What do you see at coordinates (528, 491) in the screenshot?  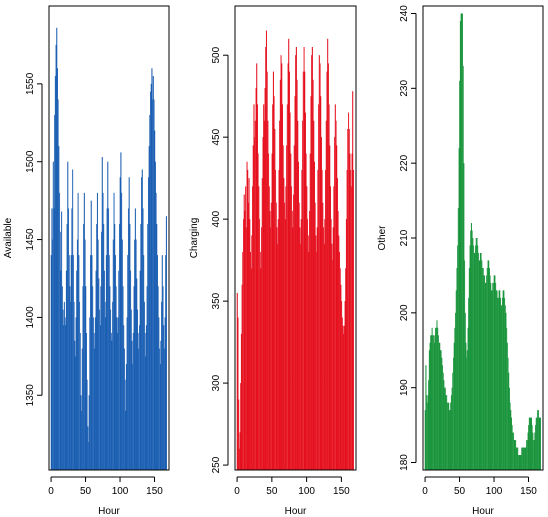 I see `other-x-tick-label: 150` at bounding box center [528, 491].